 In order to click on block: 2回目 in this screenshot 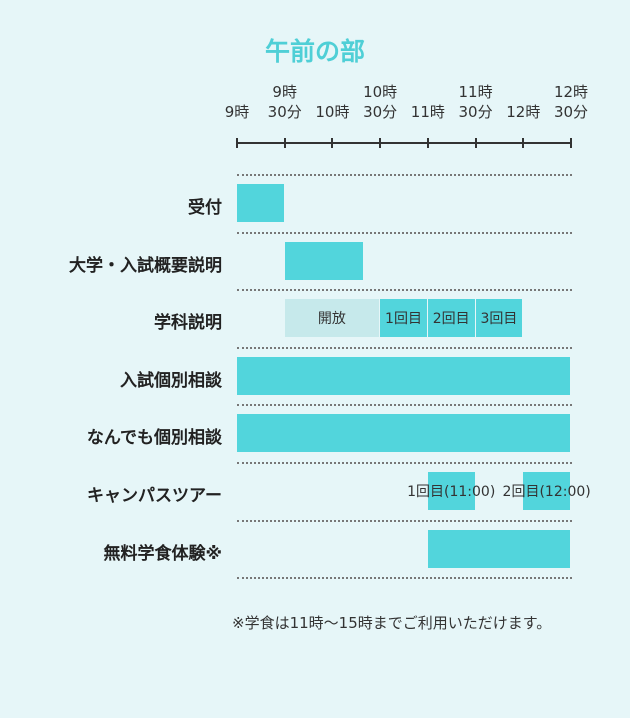, I will do `click(451, 318)`.